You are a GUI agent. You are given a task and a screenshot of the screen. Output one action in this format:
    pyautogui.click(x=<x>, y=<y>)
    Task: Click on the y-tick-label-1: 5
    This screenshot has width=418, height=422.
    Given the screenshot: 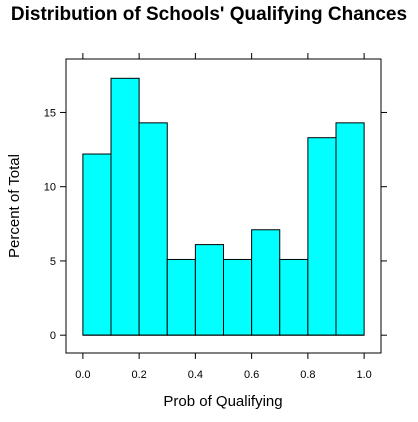 What is the action you would take?
    pyautogui.click(x=53, y=262)
    